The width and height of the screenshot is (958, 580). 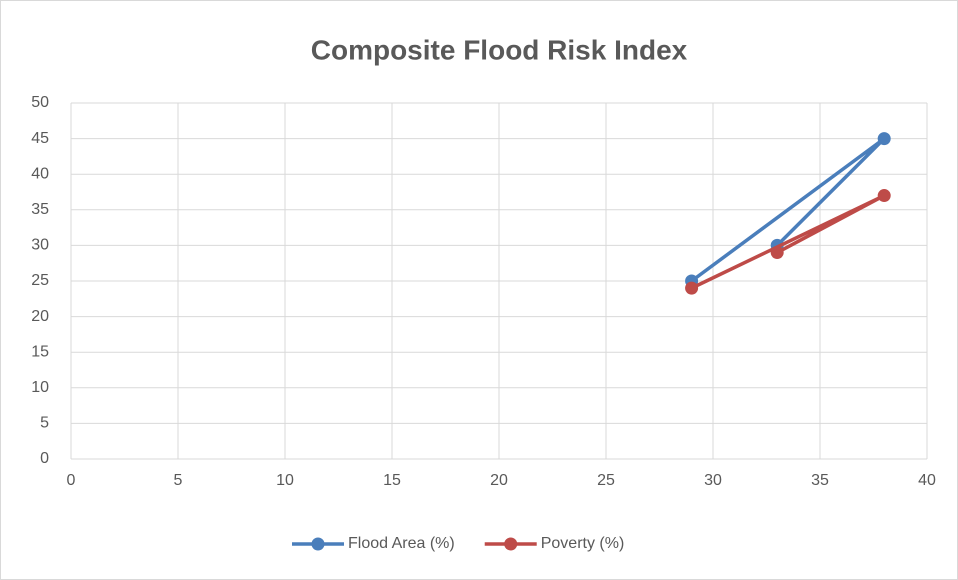 What do you see at coordinates (499, 49) in the screenshot?
I see `chart-title: Composite Flood Risk Index` at bounding box center [499, 49].